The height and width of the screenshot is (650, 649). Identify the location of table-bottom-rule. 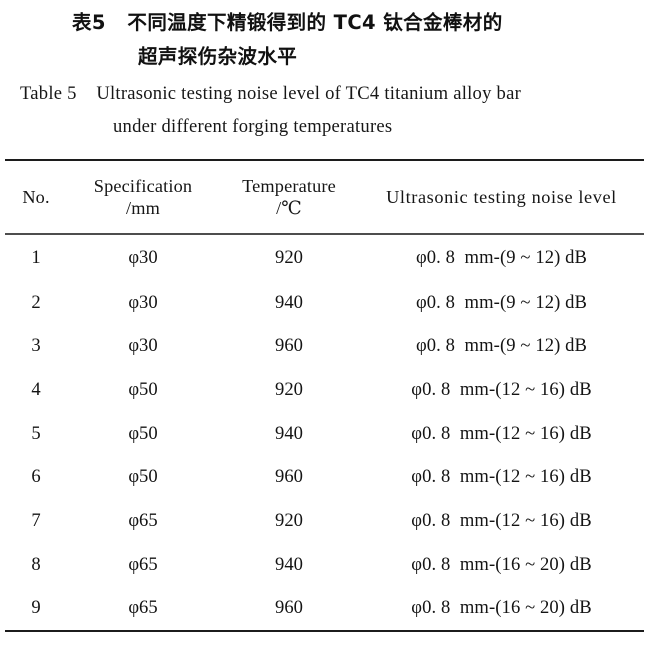
(324, 631).